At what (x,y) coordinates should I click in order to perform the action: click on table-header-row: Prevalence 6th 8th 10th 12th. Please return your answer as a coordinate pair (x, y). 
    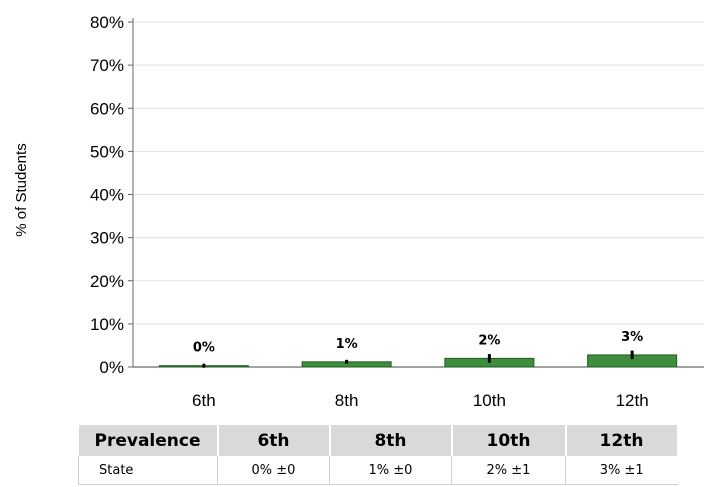
    Looking at the image, I should click on (378, 440).